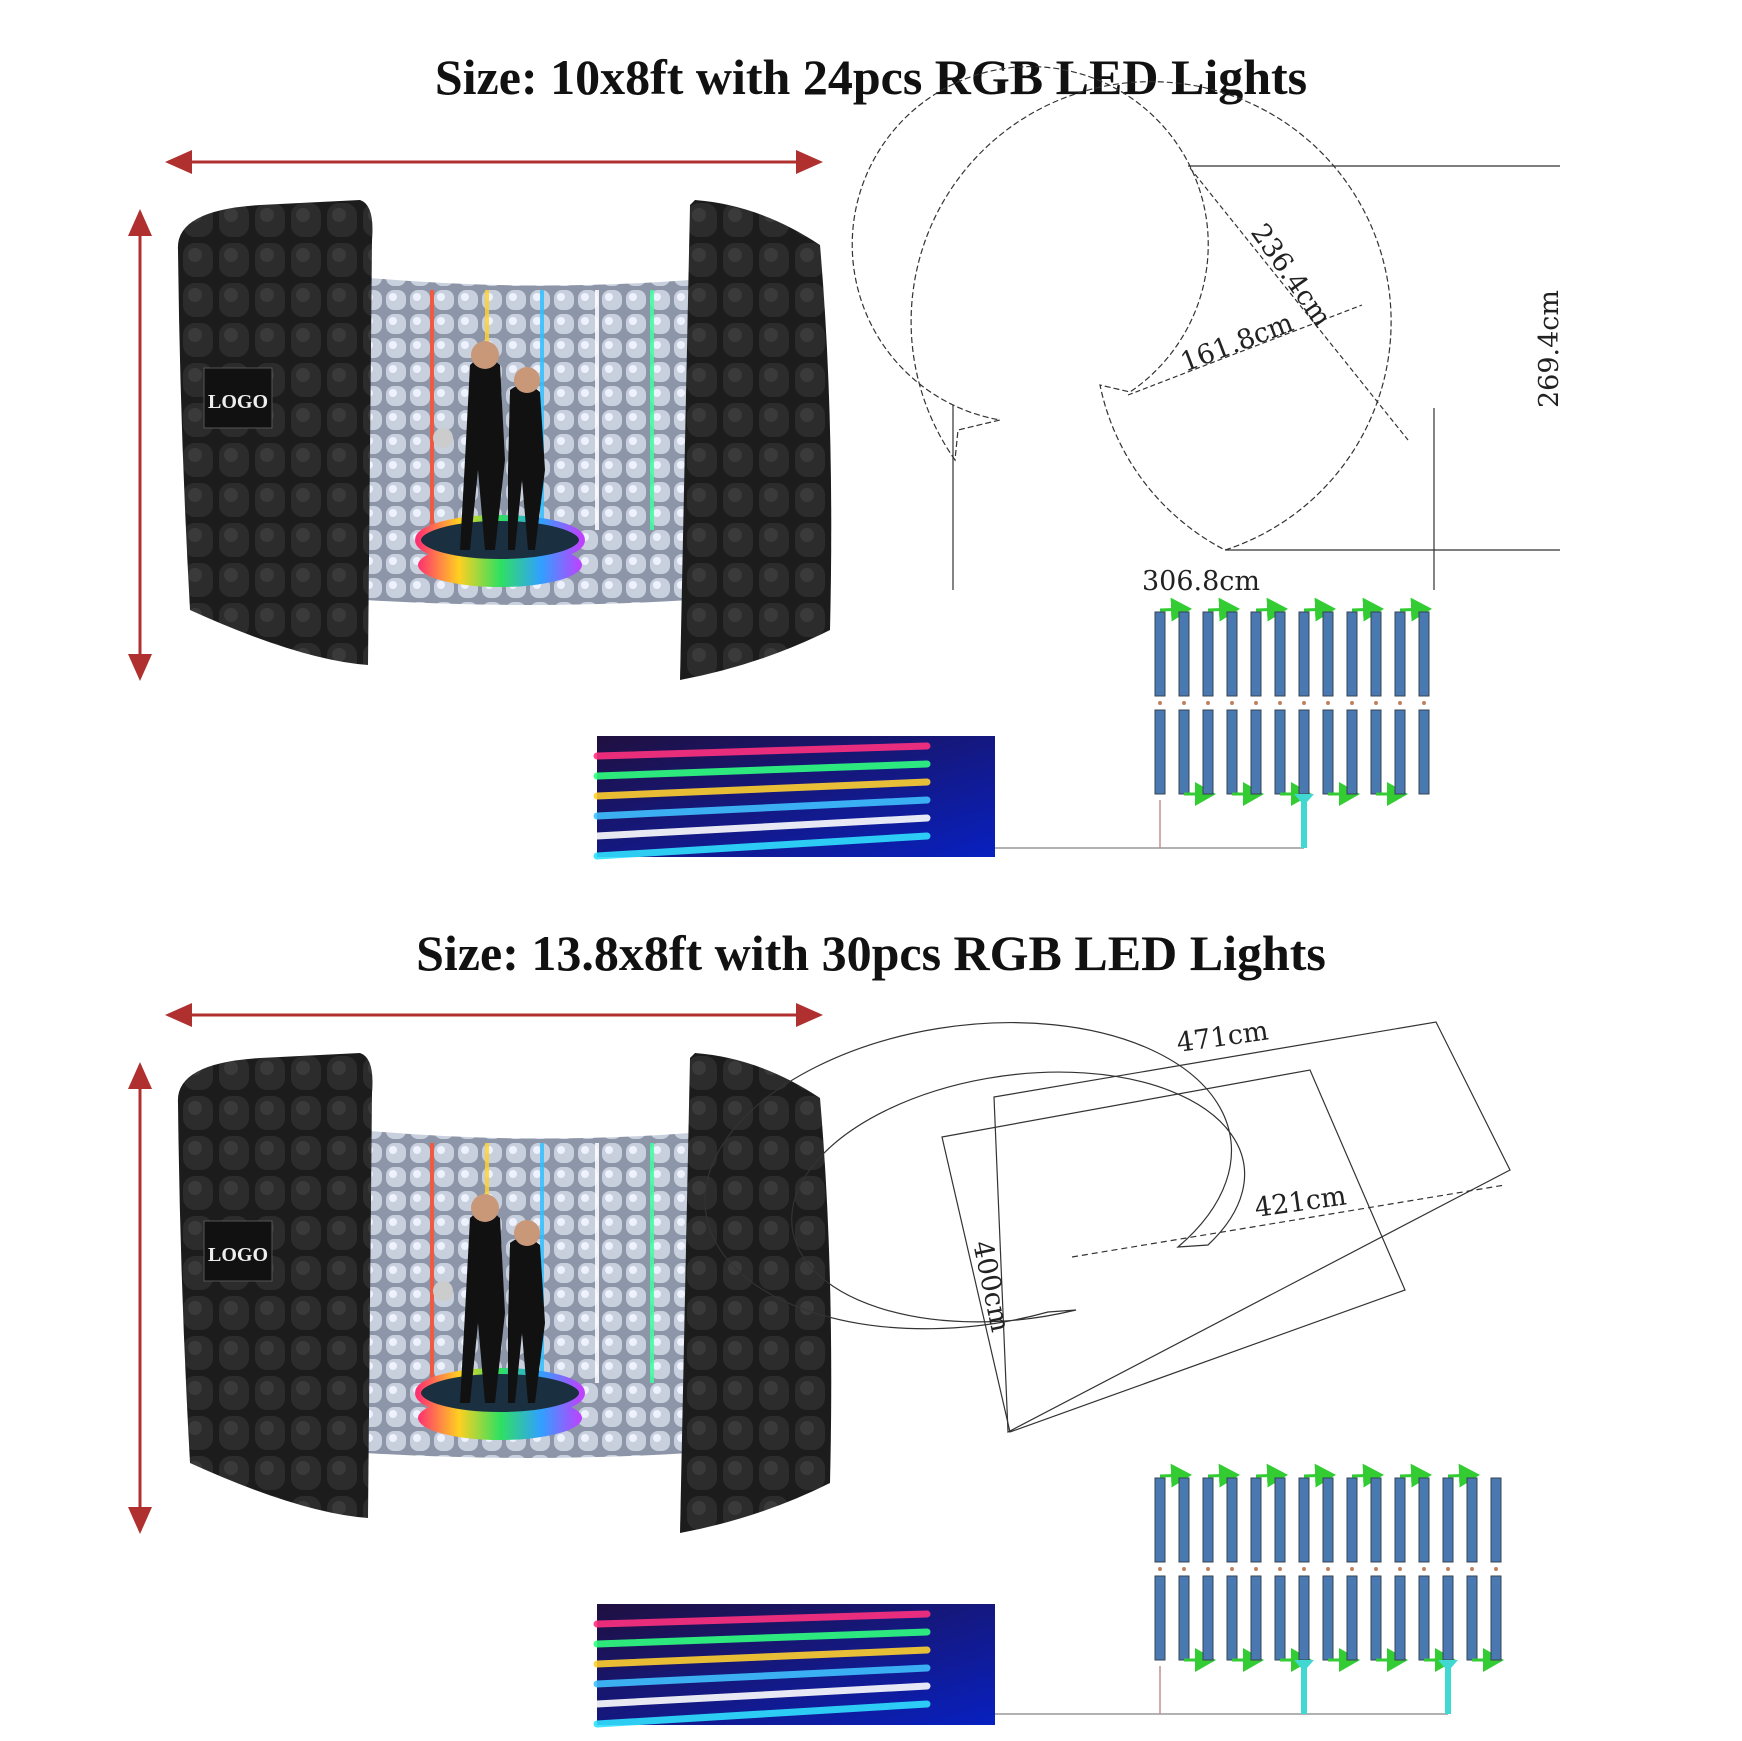 This screenshot has width=1742, height=1741. What do you see at coordinates (1201, 581) in the screenshot?
I see `dimension-width: 306.8cm` at bounding box center [1201, 581].